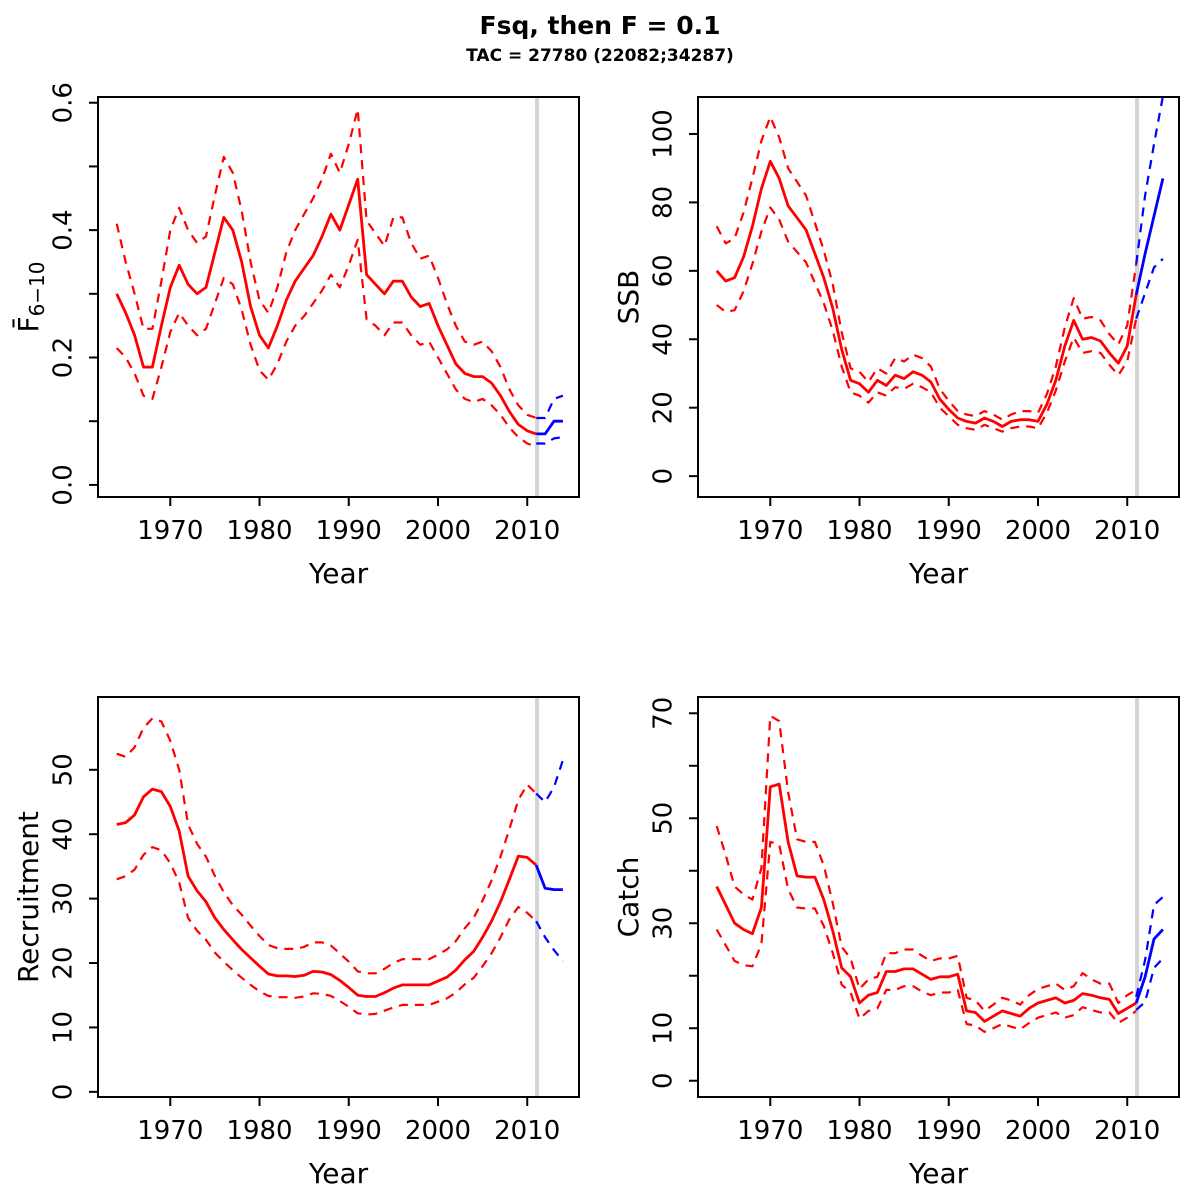 The width and height of the screenshot is (1200, 1200). Describe the element at coordinates (664, 923) in the screenshot. I see `catch-y-tick-label: 30` at that location.